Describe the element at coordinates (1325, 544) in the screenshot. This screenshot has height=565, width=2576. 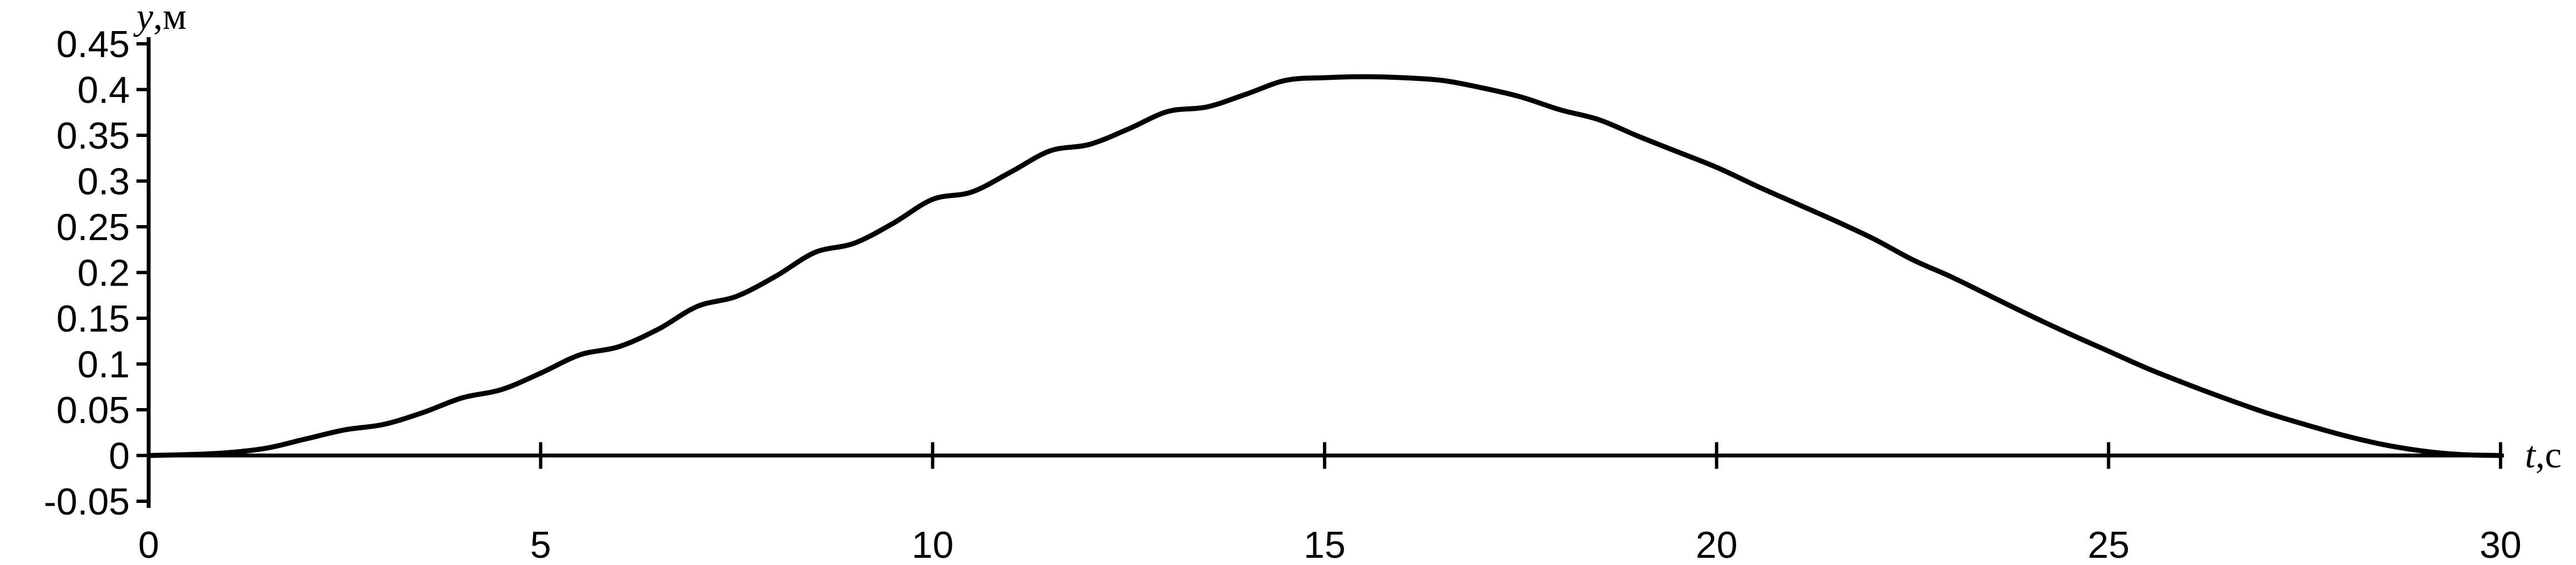
I see `x-tick-label: 15` at that location.